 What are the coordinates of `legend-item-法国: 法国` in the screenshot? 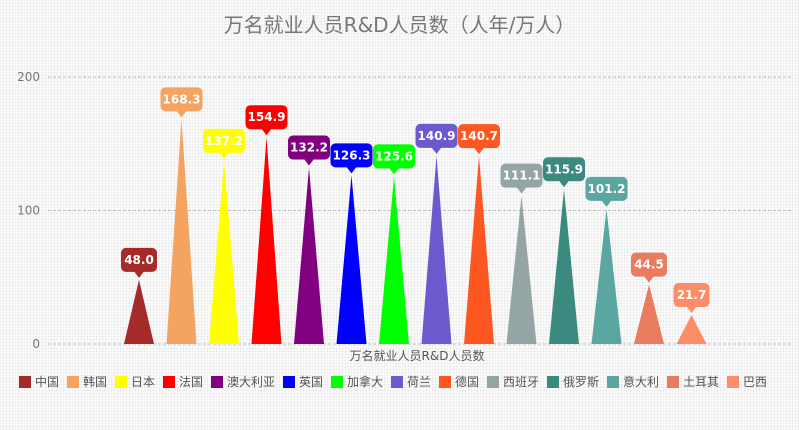 It's located at (183, 382).